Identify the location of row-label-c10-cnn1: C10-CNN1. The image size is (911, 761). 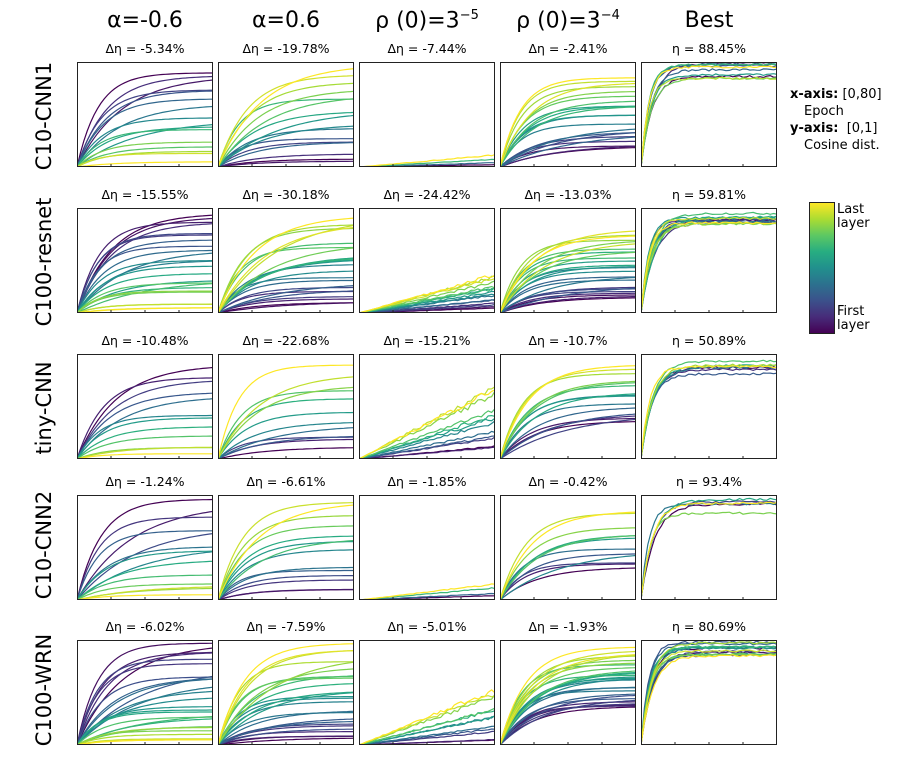
(44, 116).